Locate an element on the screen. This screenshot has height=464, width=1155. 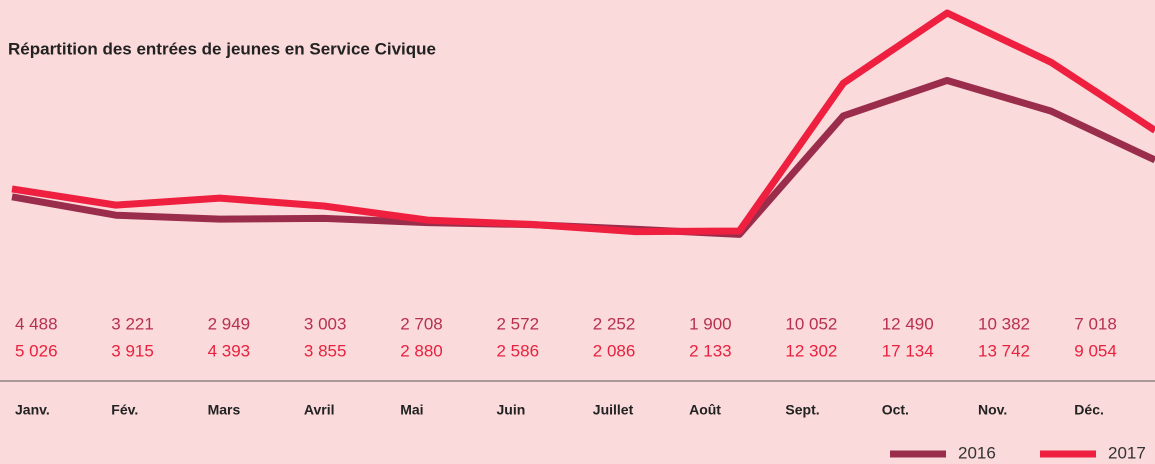
value-label: 12 302 is located at coordinates (811, 350).